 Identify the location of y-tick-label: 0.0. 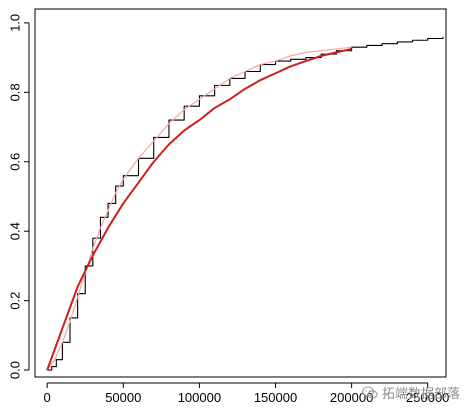
(14, 370).